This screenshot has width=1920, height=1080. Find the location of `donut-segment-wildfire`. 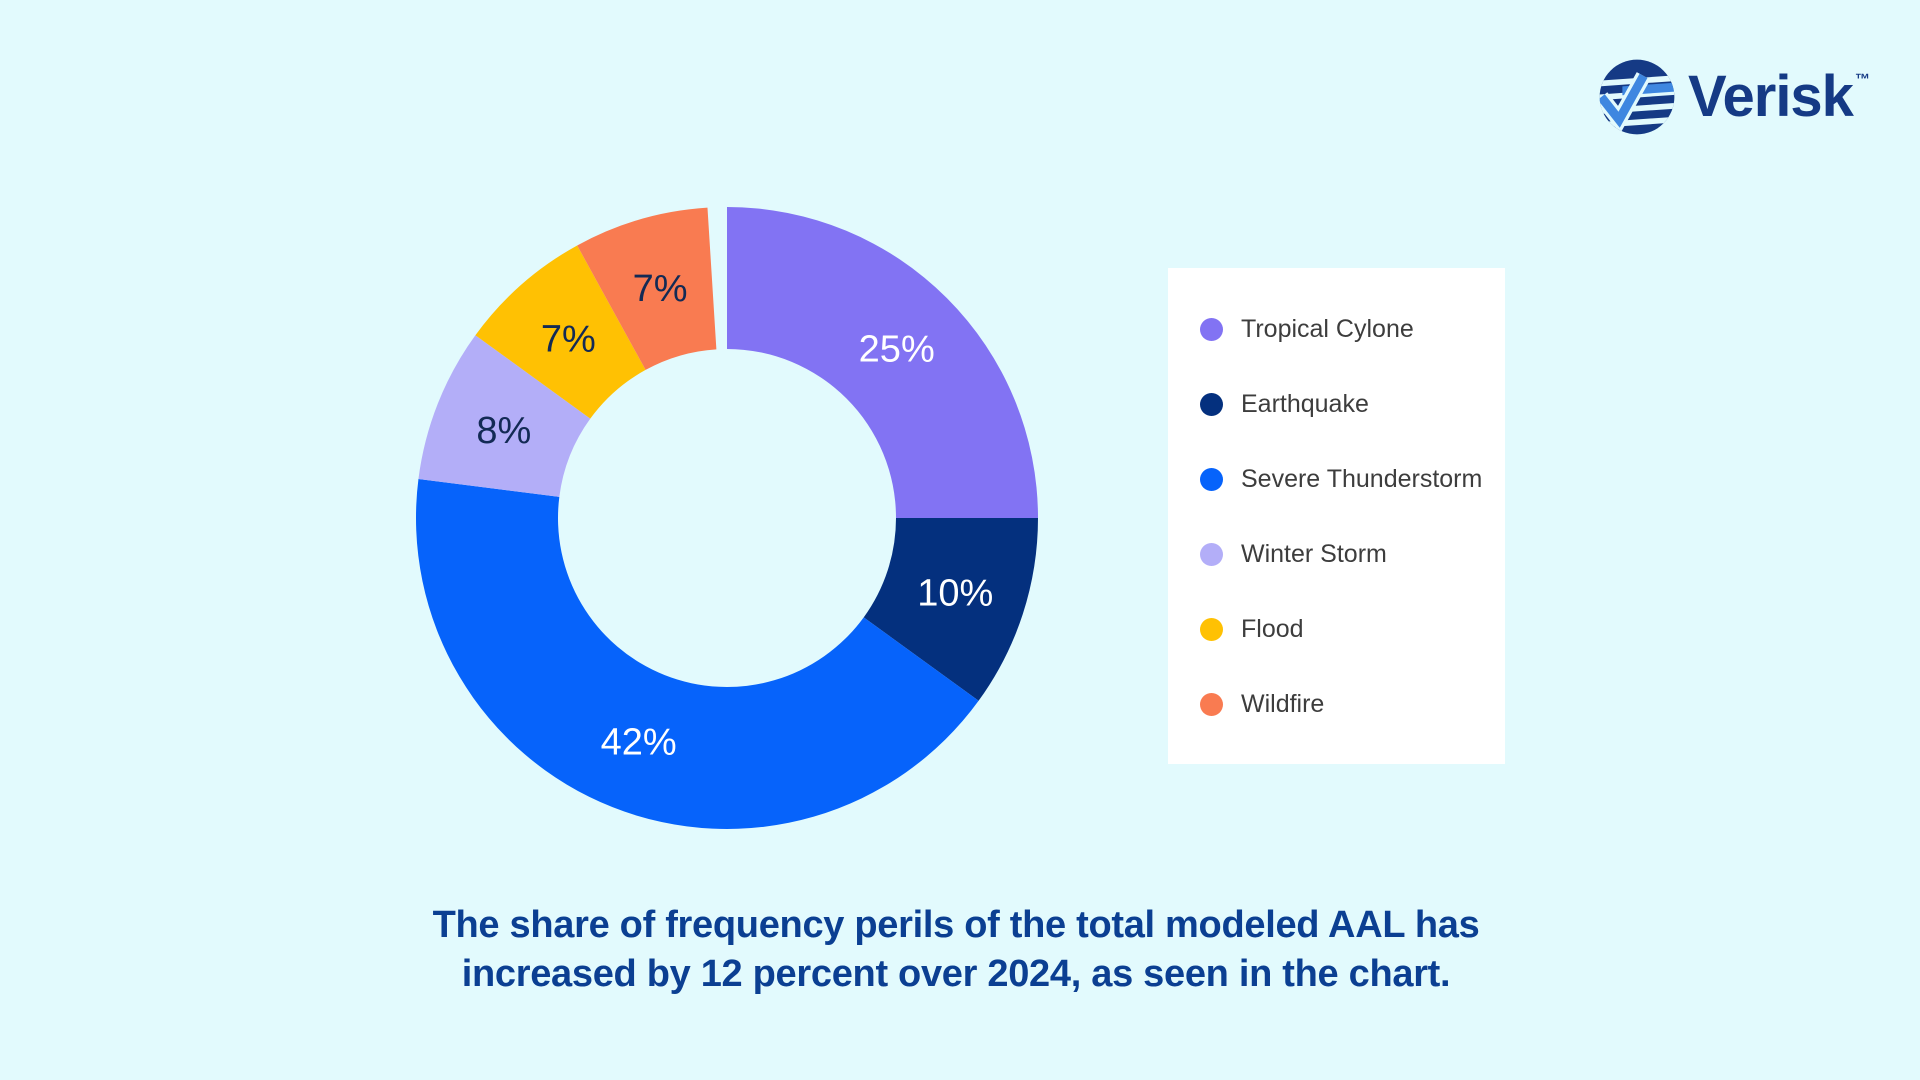

donut-segment-wildfire is located at coordinates (647, 288).